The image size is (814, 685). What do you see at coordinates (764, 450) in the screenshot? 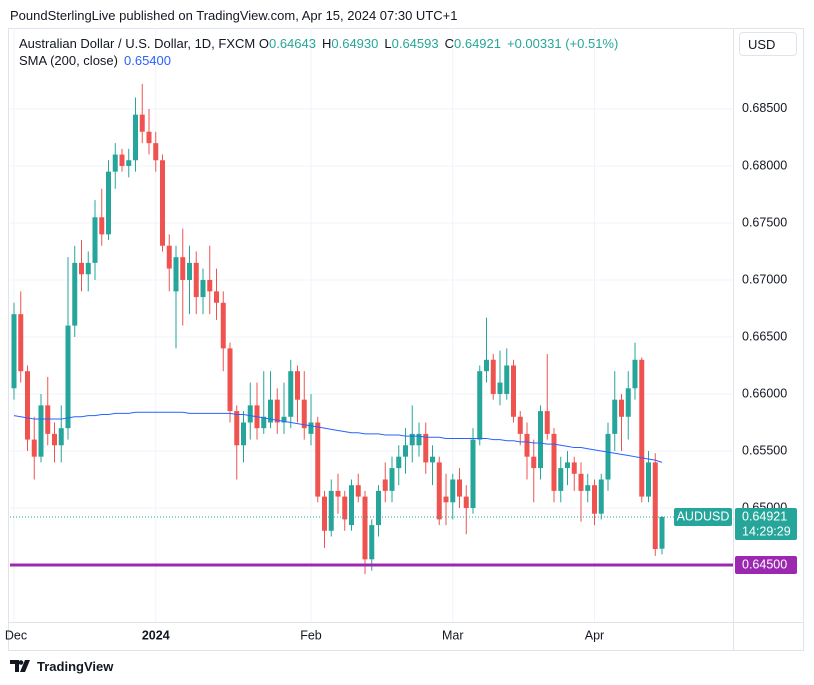
I see `y-tick-label: 0.65500` at bounding box center [764, 450].